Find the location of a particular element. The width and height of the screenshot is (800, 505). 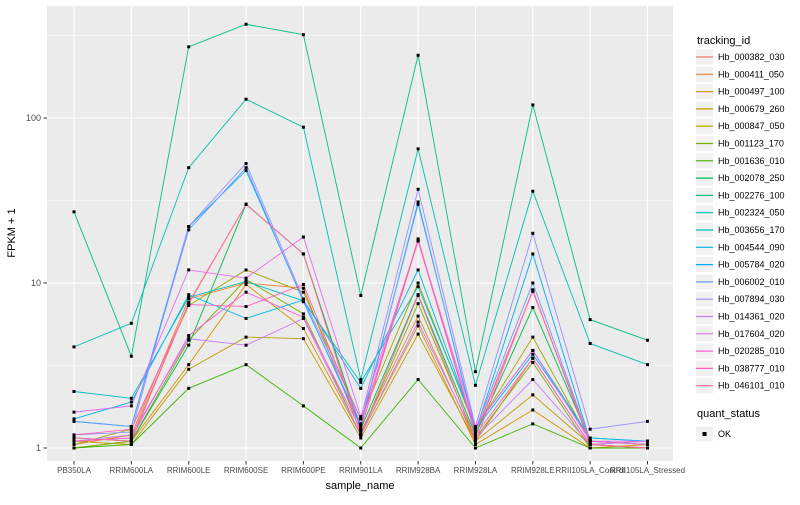

legend-entry-label: Hb_038777_010 is located at coordinates (751, 368).